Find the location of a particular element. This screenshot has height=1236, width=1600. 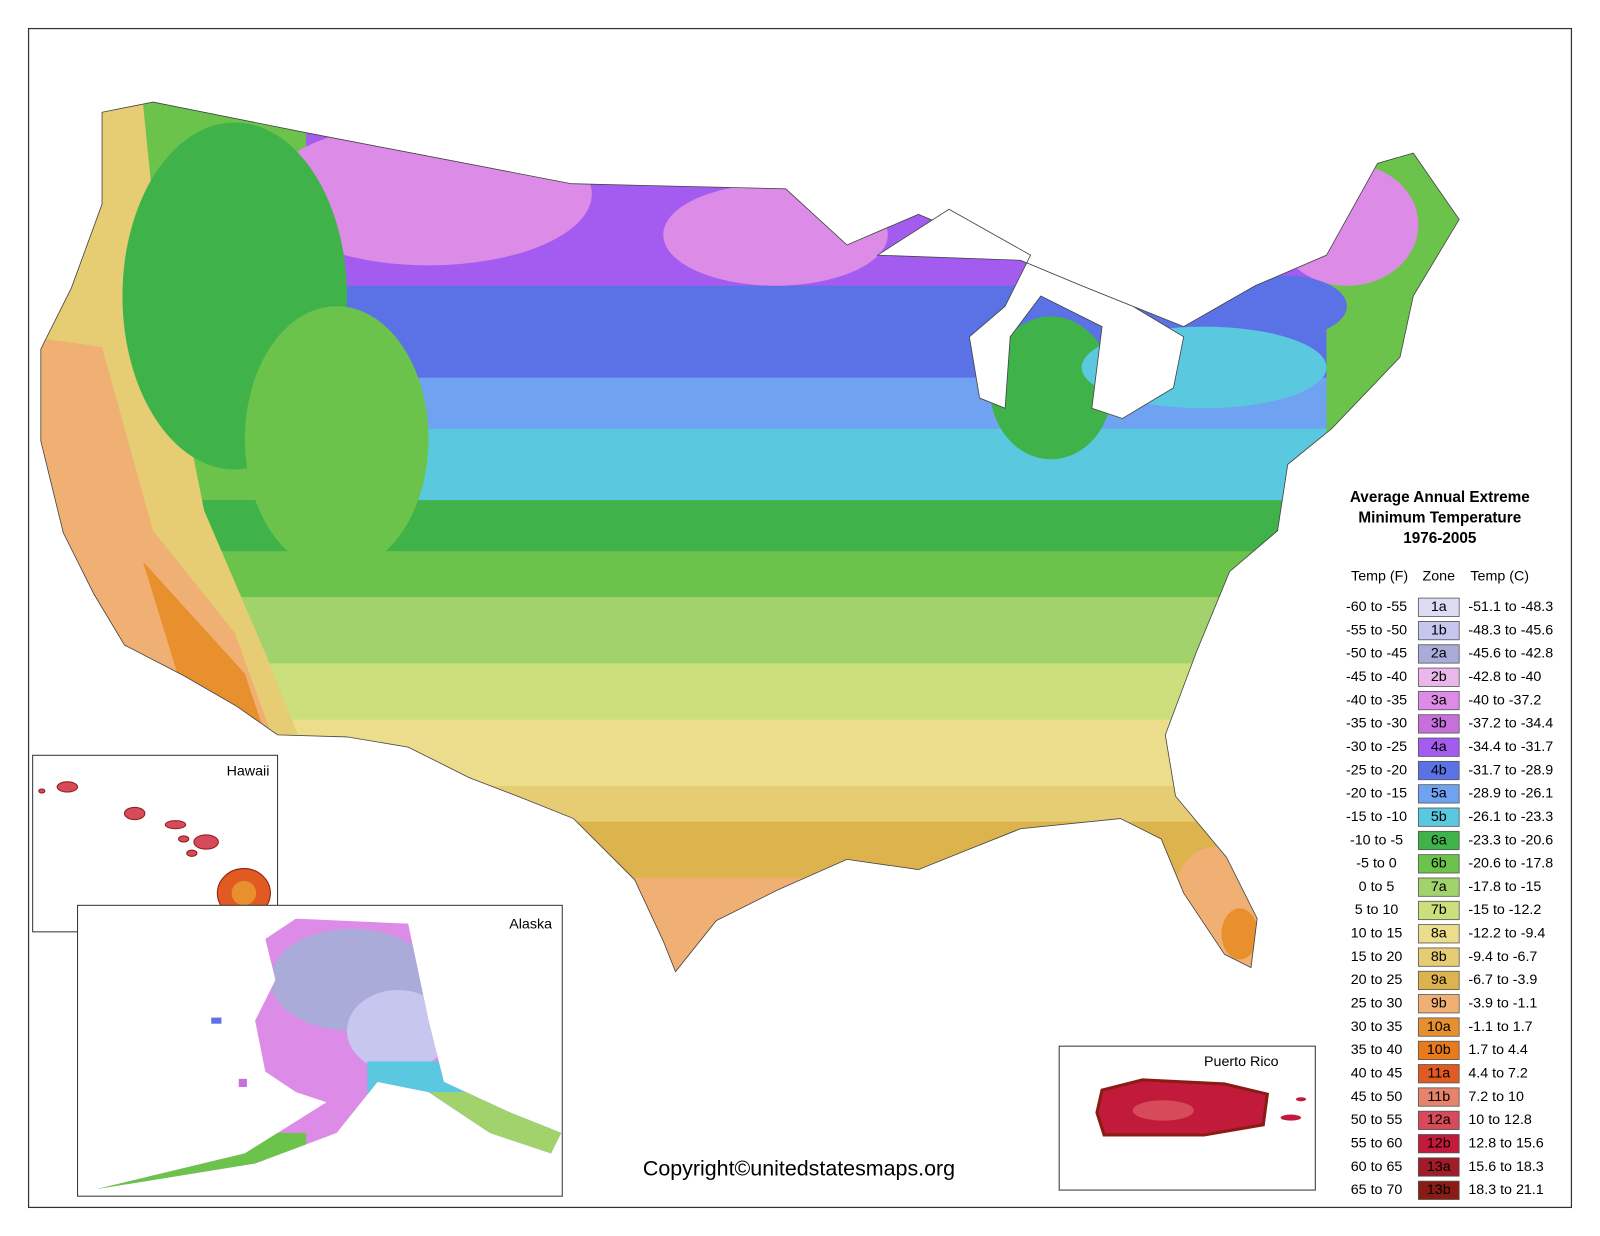

legend-zone: 8a is located at coordinates (1439, 934).